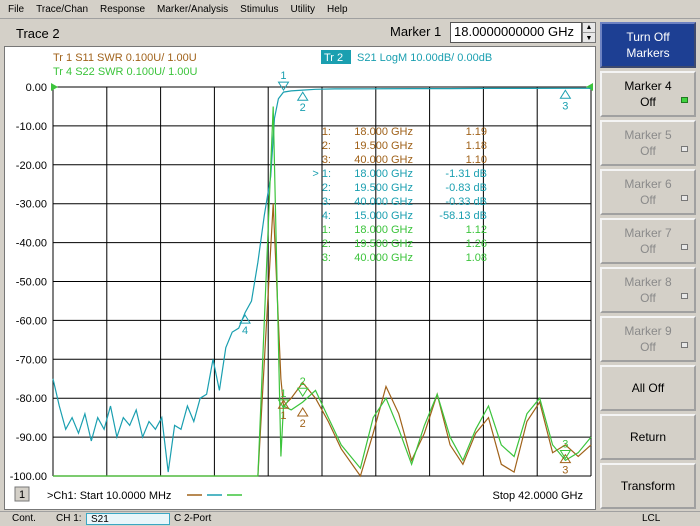 Image resolution: width=700 pixels, height=526 pixels. I want to click on menu-response: Response, so click(123, 9).